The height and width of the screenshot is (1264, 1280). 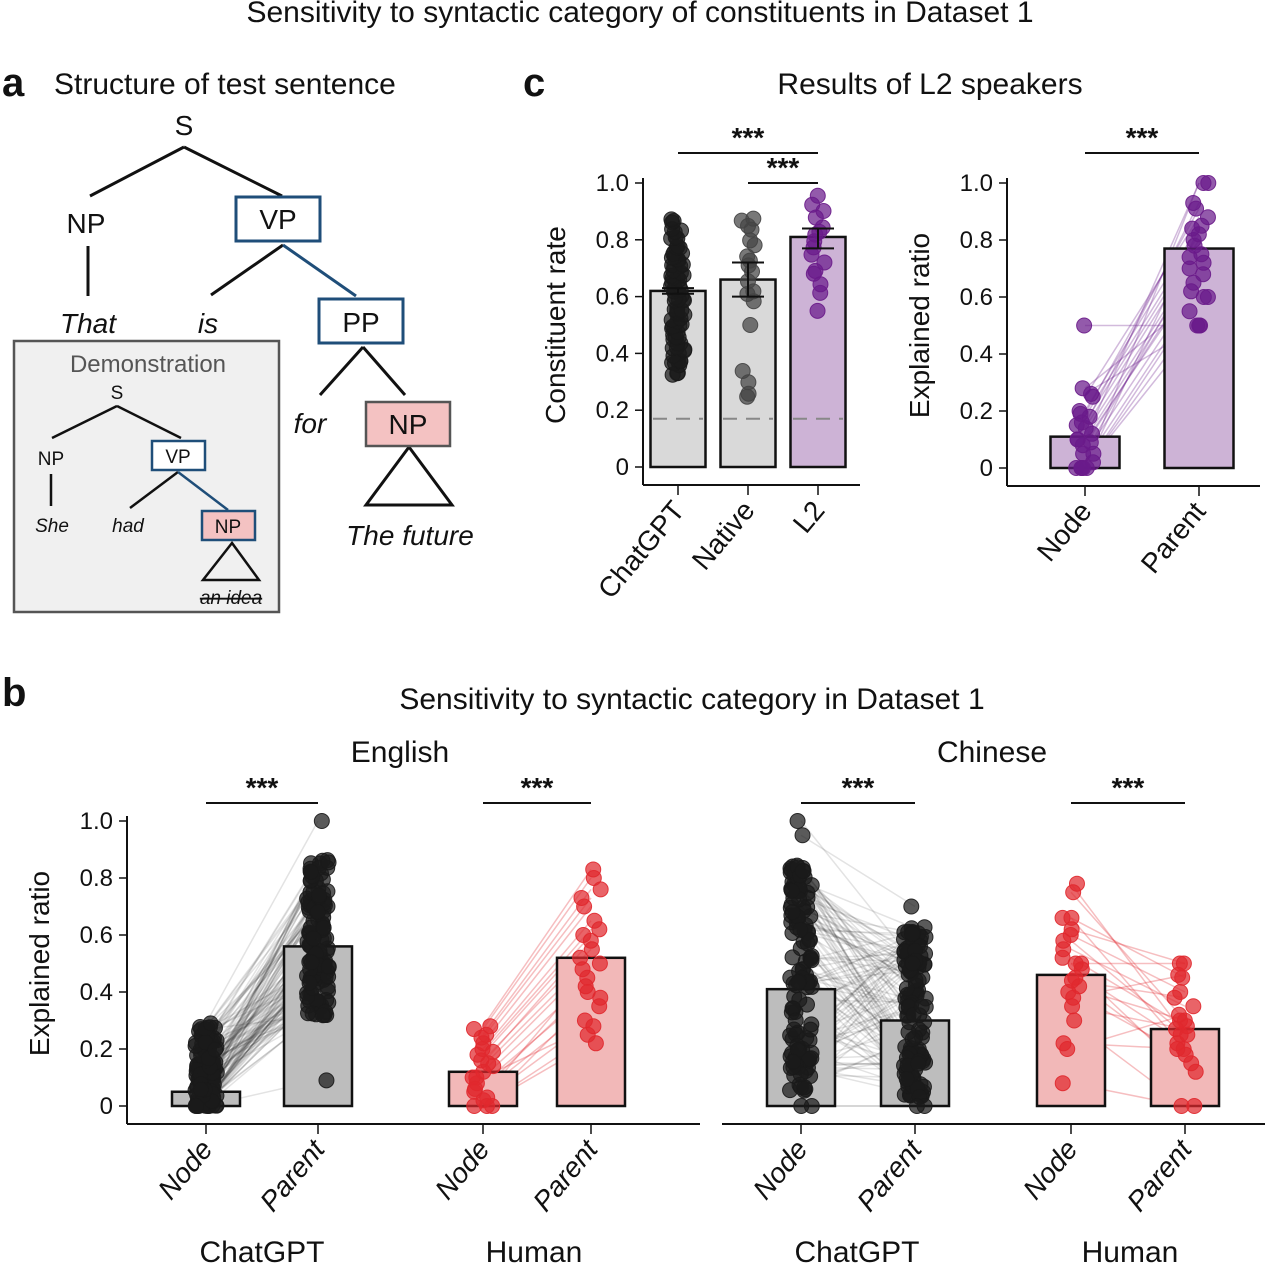 I want to click on tree-node-np: NP, so click(x=86, y=223).